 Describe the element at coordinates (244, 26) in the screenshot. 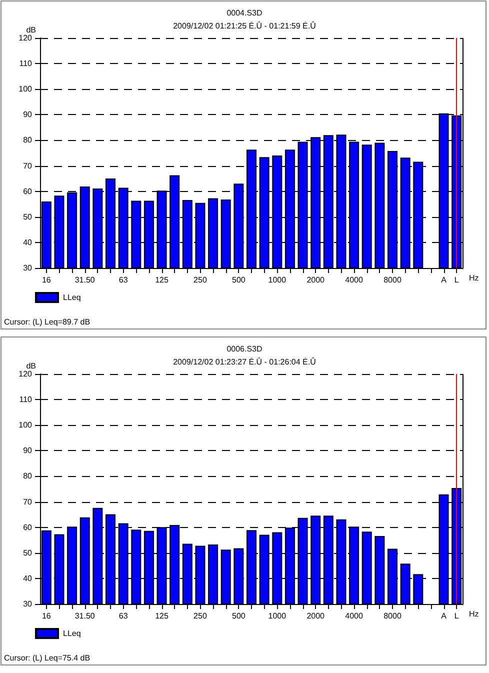

I see `chart-subtitle: 2009/12/02 01:21:25 É.Û - 01:21:59 É.Û` at that location.